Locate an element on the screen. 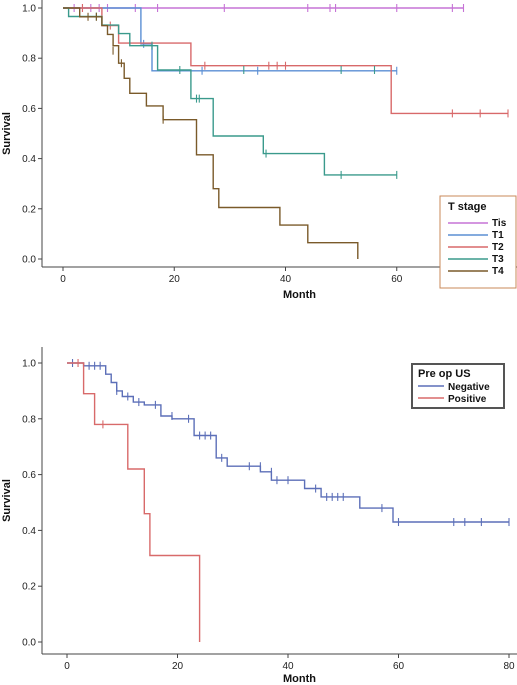 This screenshot has width=517, height=685. legend-label: T2 is located at coordinates (498, 247).